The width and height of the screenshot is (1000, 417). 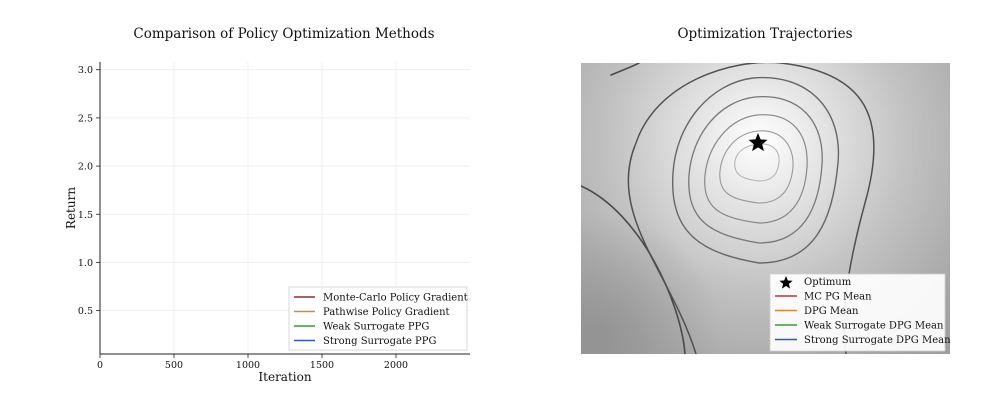 What do you see at coordinates (85, 215) in the screenshot?
I see `y-tick-label: 1.5` at bounding box center [85, 215].